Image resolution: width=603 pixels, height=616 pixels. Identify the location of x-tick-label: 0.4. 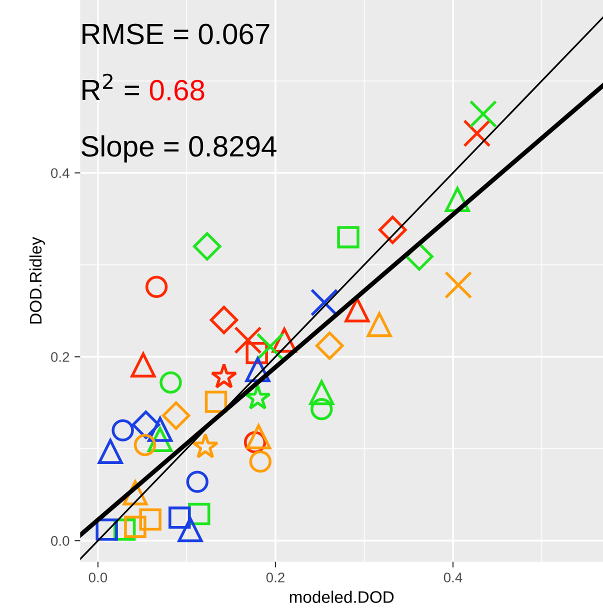
(453, 577).